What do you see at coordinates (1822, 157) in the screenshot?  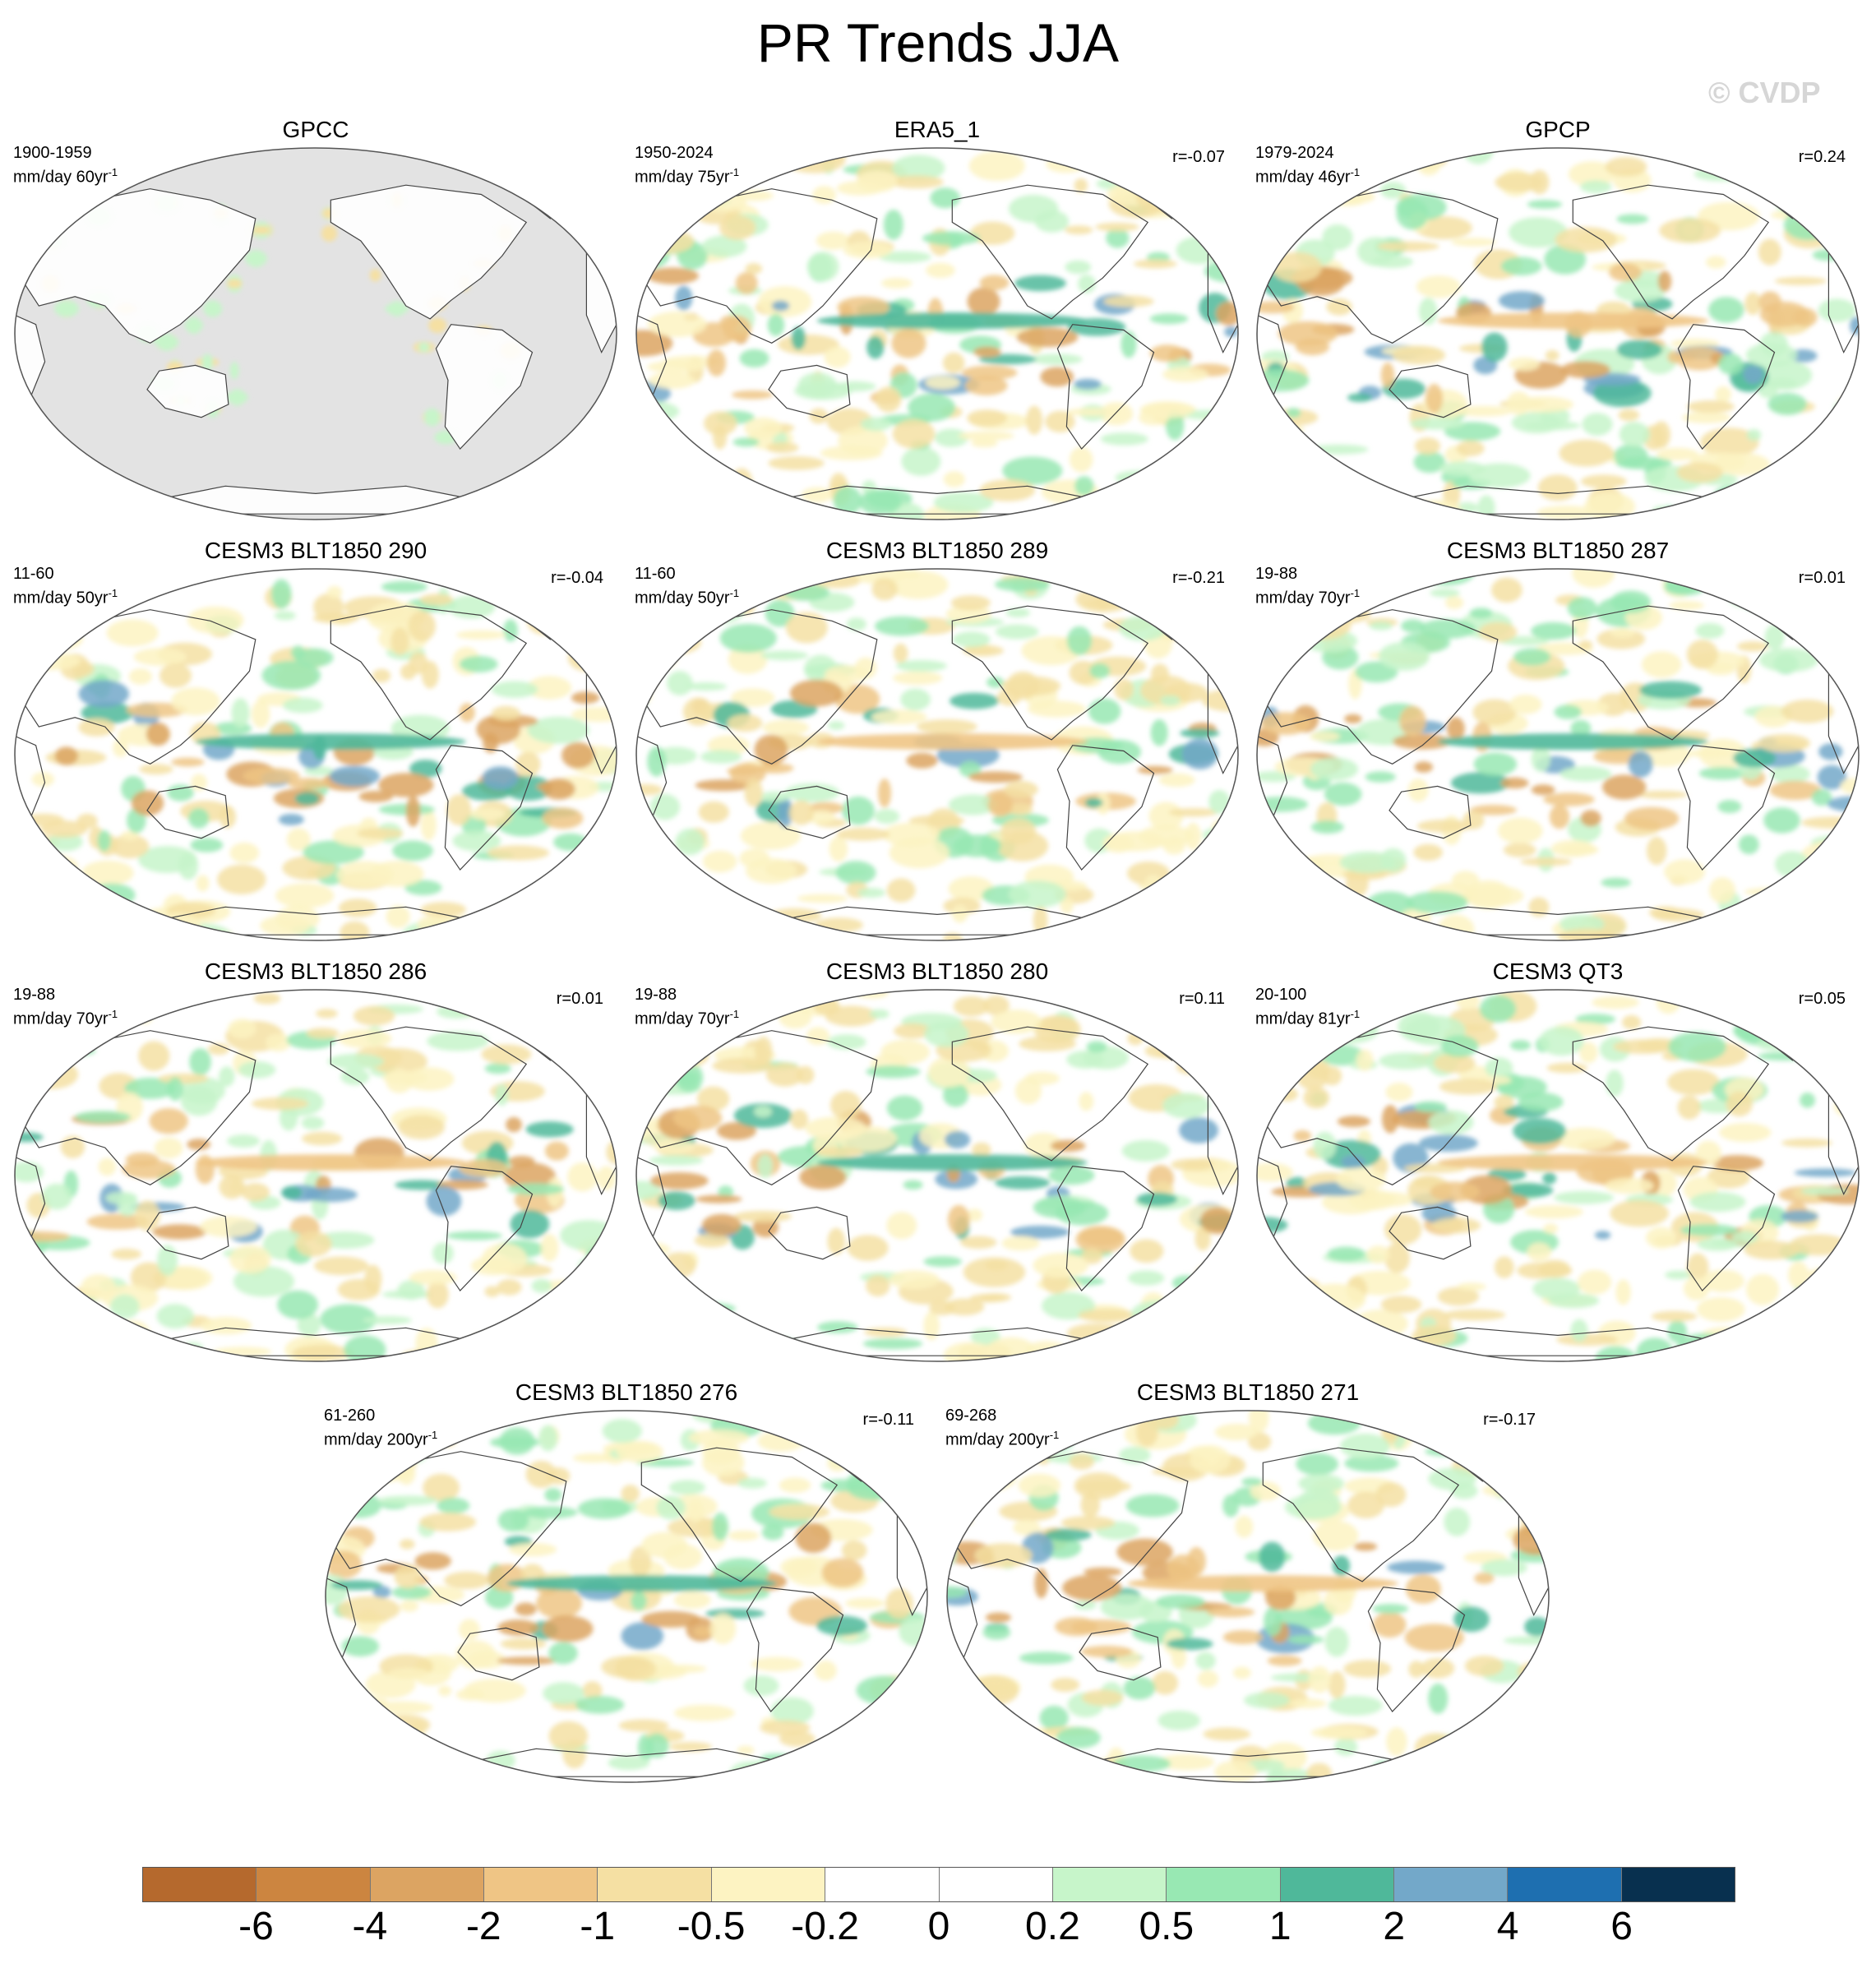 I see `pattern-correlation: r=0.24` at bounding box center [1822, 157].